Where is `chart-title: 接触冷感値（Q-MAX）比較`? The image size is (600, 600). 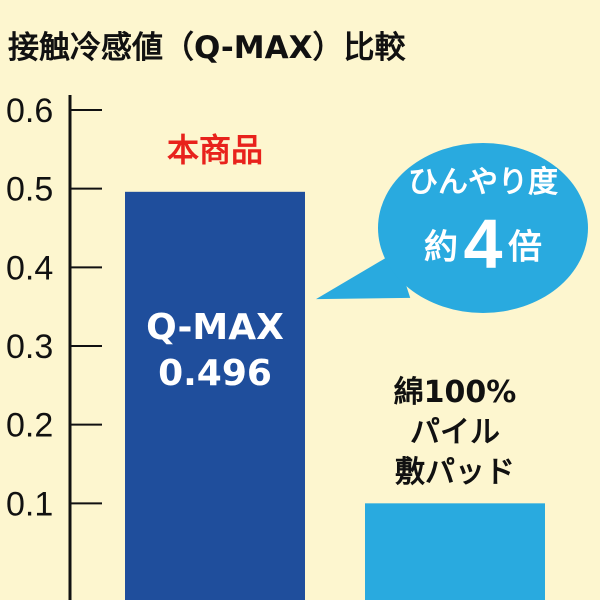 chart-title: 接触冷感値（Q-MAX）比較 is located at coordinates (207, 48).